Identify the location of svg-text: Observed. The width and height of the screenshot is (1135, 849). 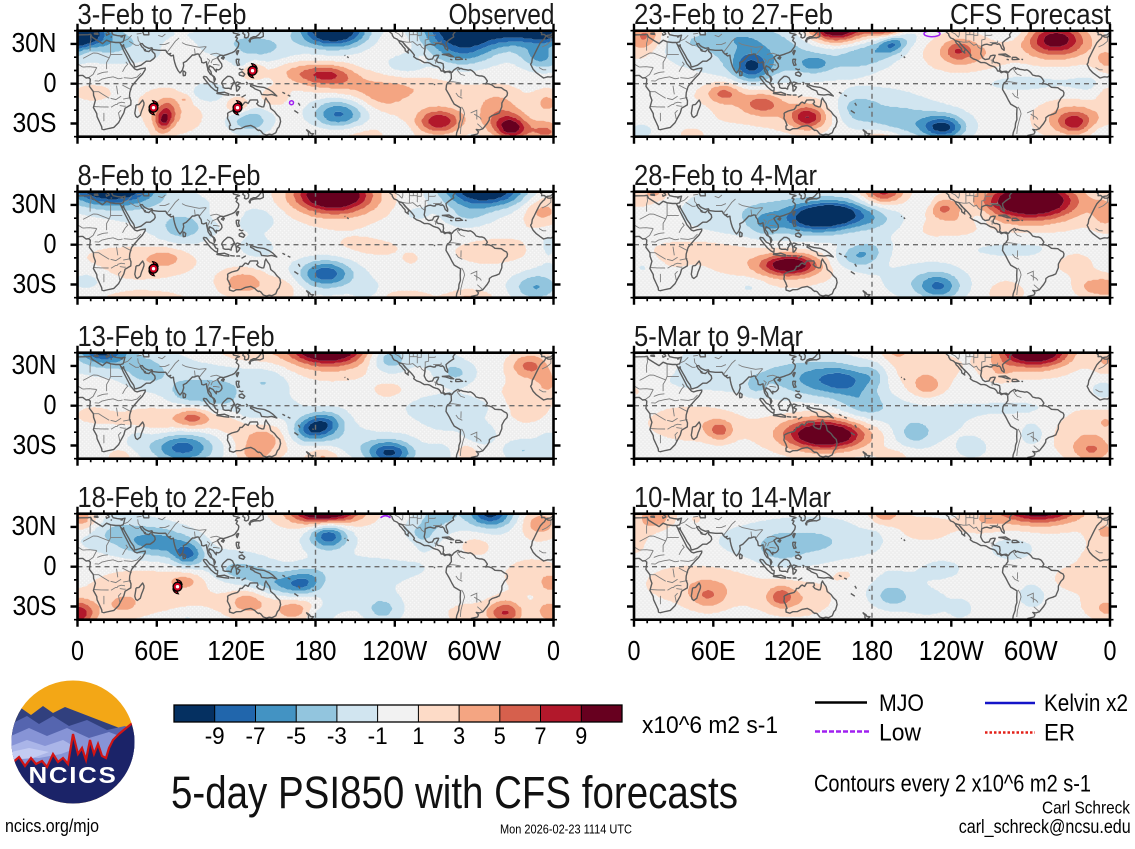
(502, 15).